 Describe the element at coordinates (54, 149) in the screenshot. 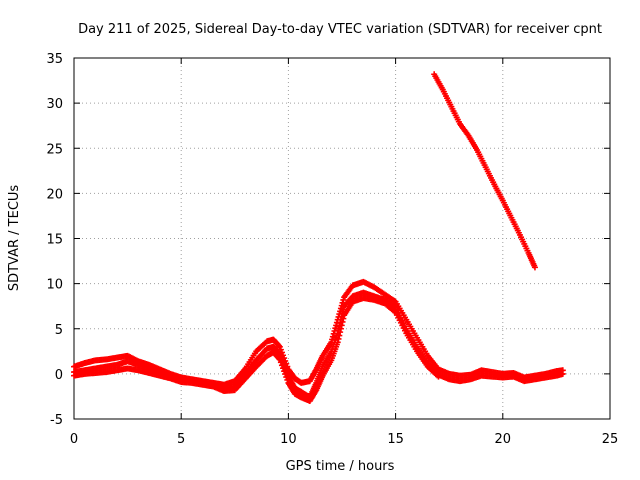

I see `y-tick-label: 25` at that location.